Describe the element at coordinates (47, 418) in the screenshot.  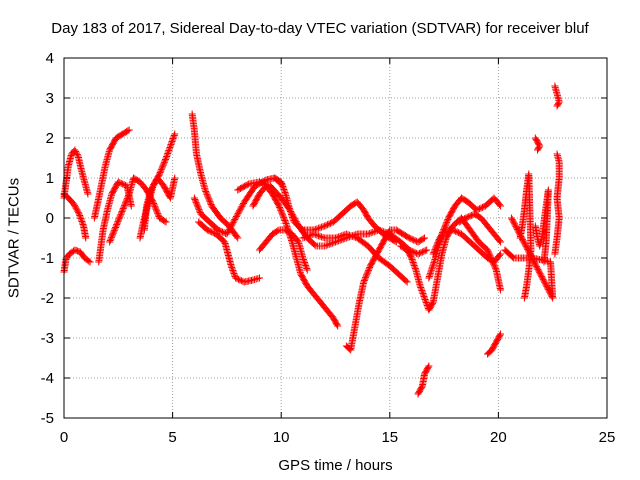
I see `y-tick-label: -5` at that location.